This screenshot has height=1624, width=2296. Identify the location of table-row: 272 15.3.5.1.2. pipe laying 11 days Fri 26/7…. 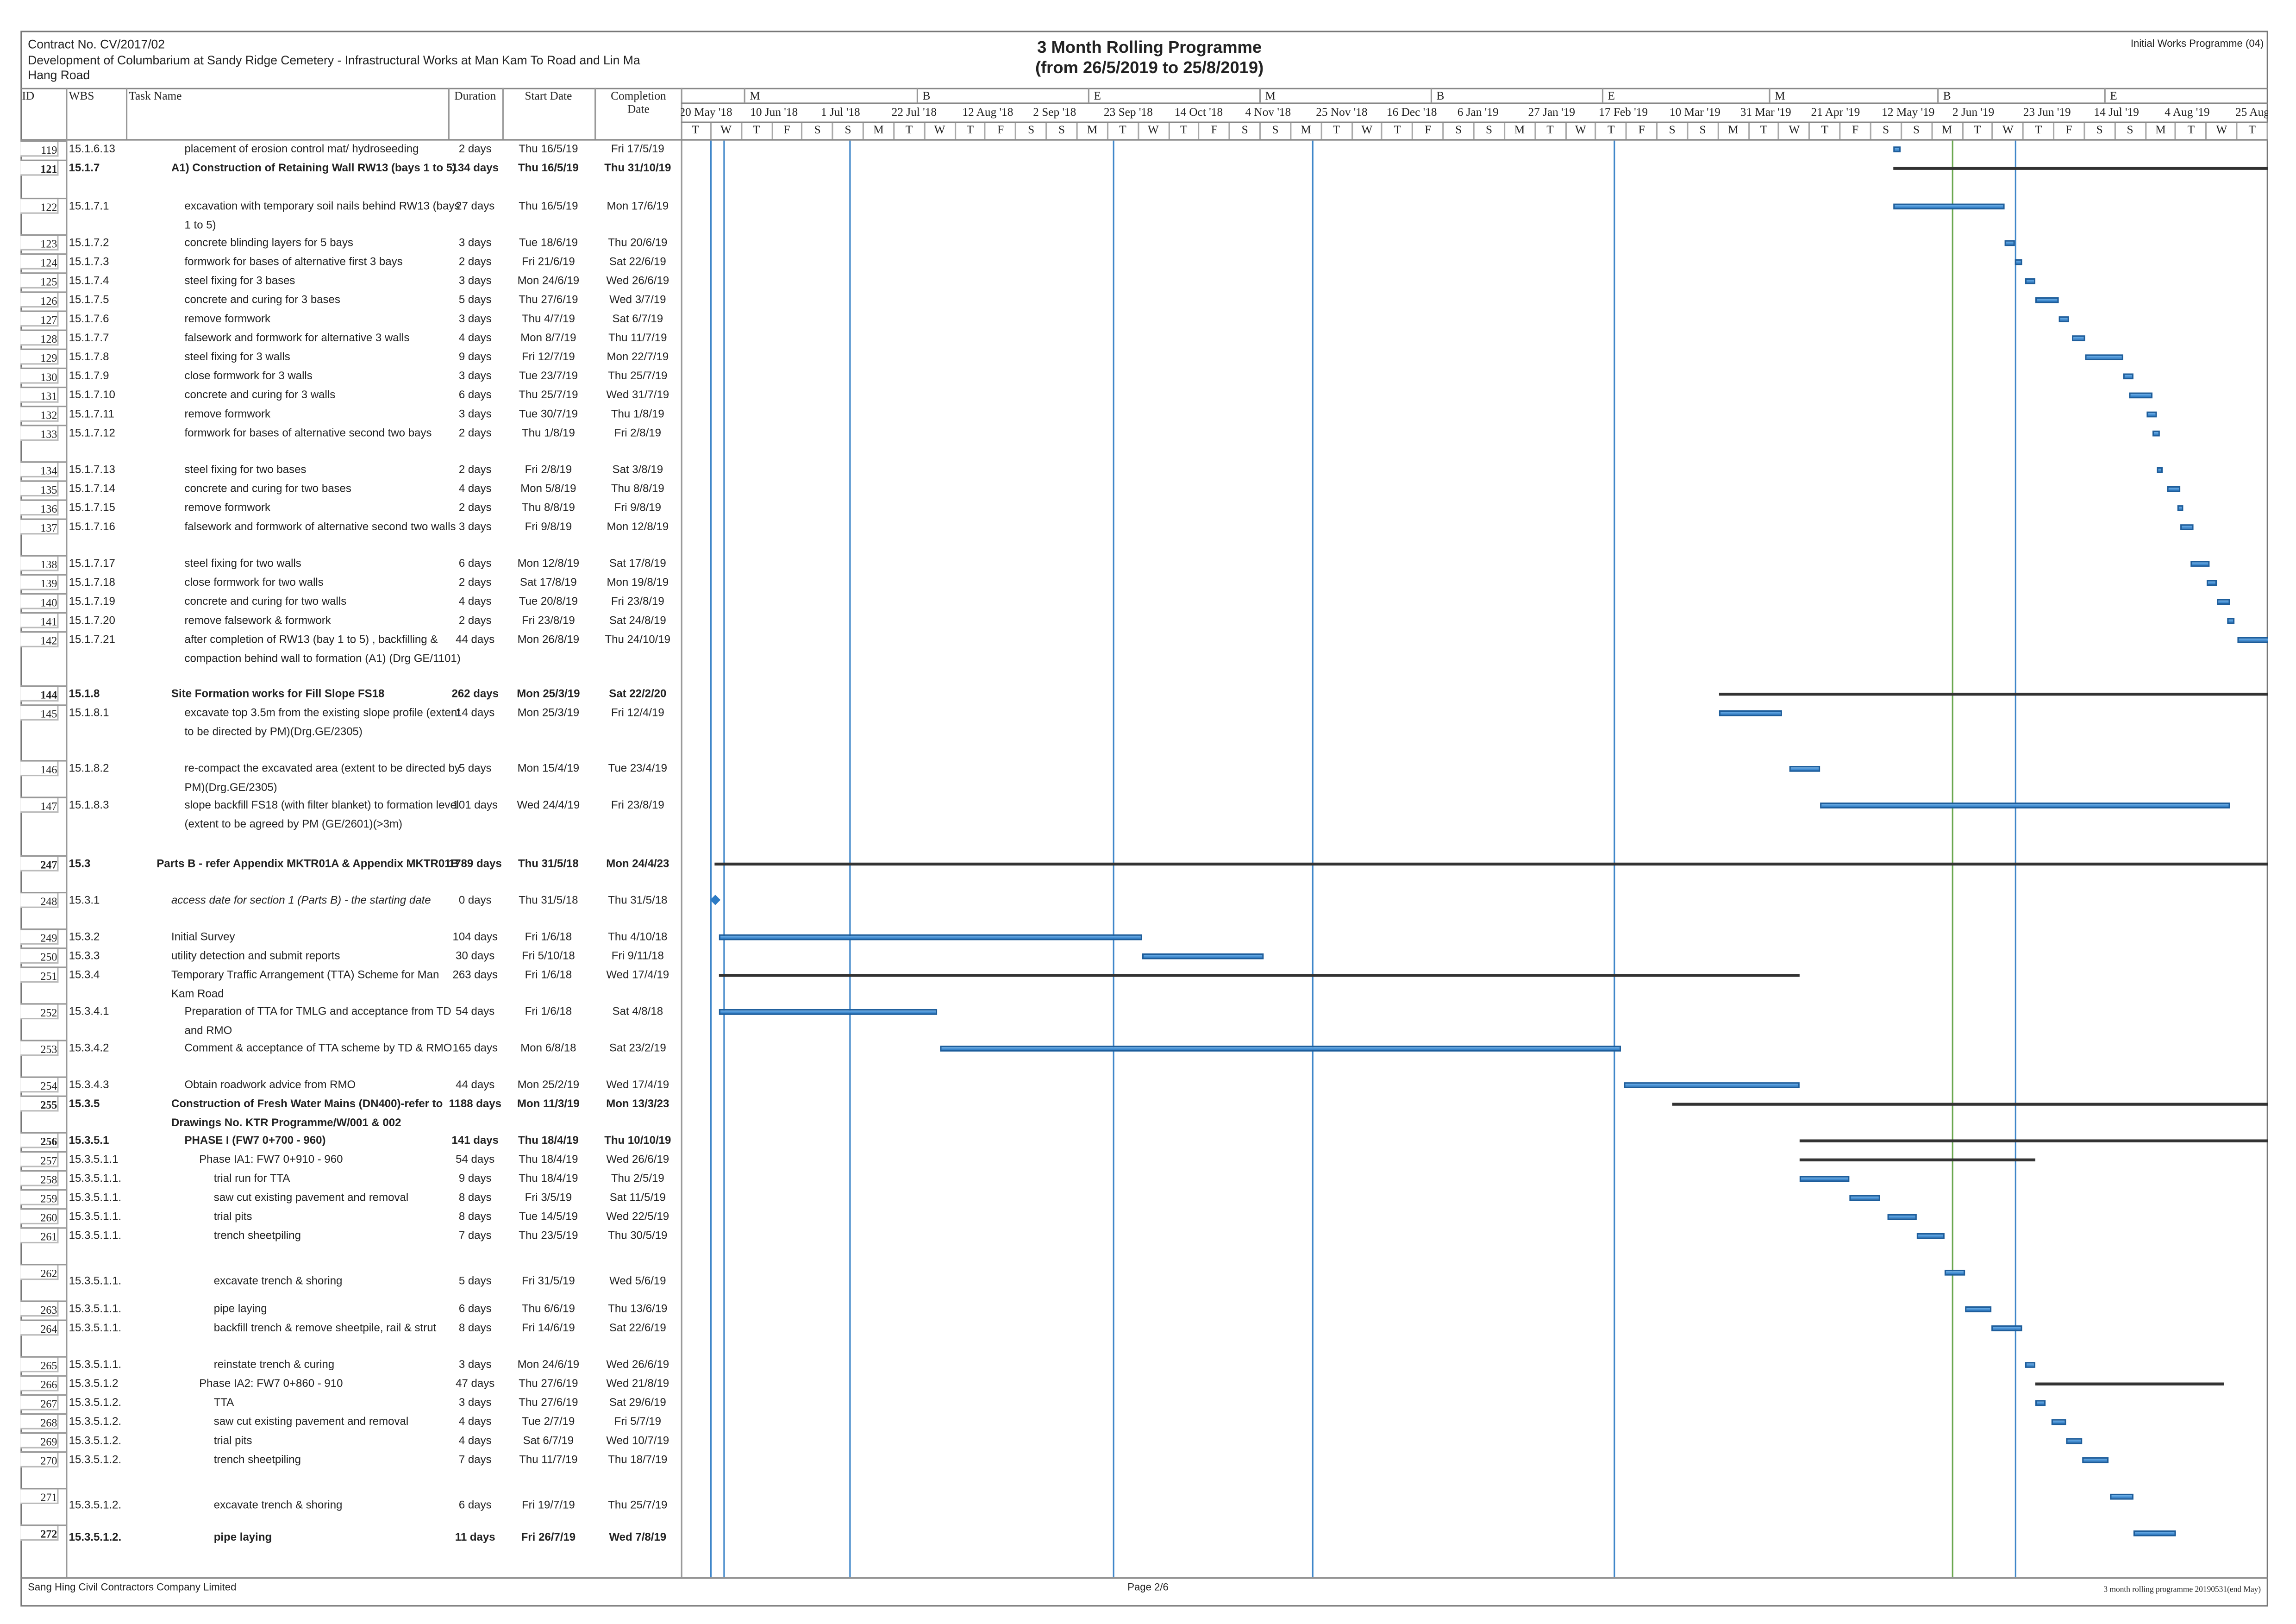
(350, 1538).